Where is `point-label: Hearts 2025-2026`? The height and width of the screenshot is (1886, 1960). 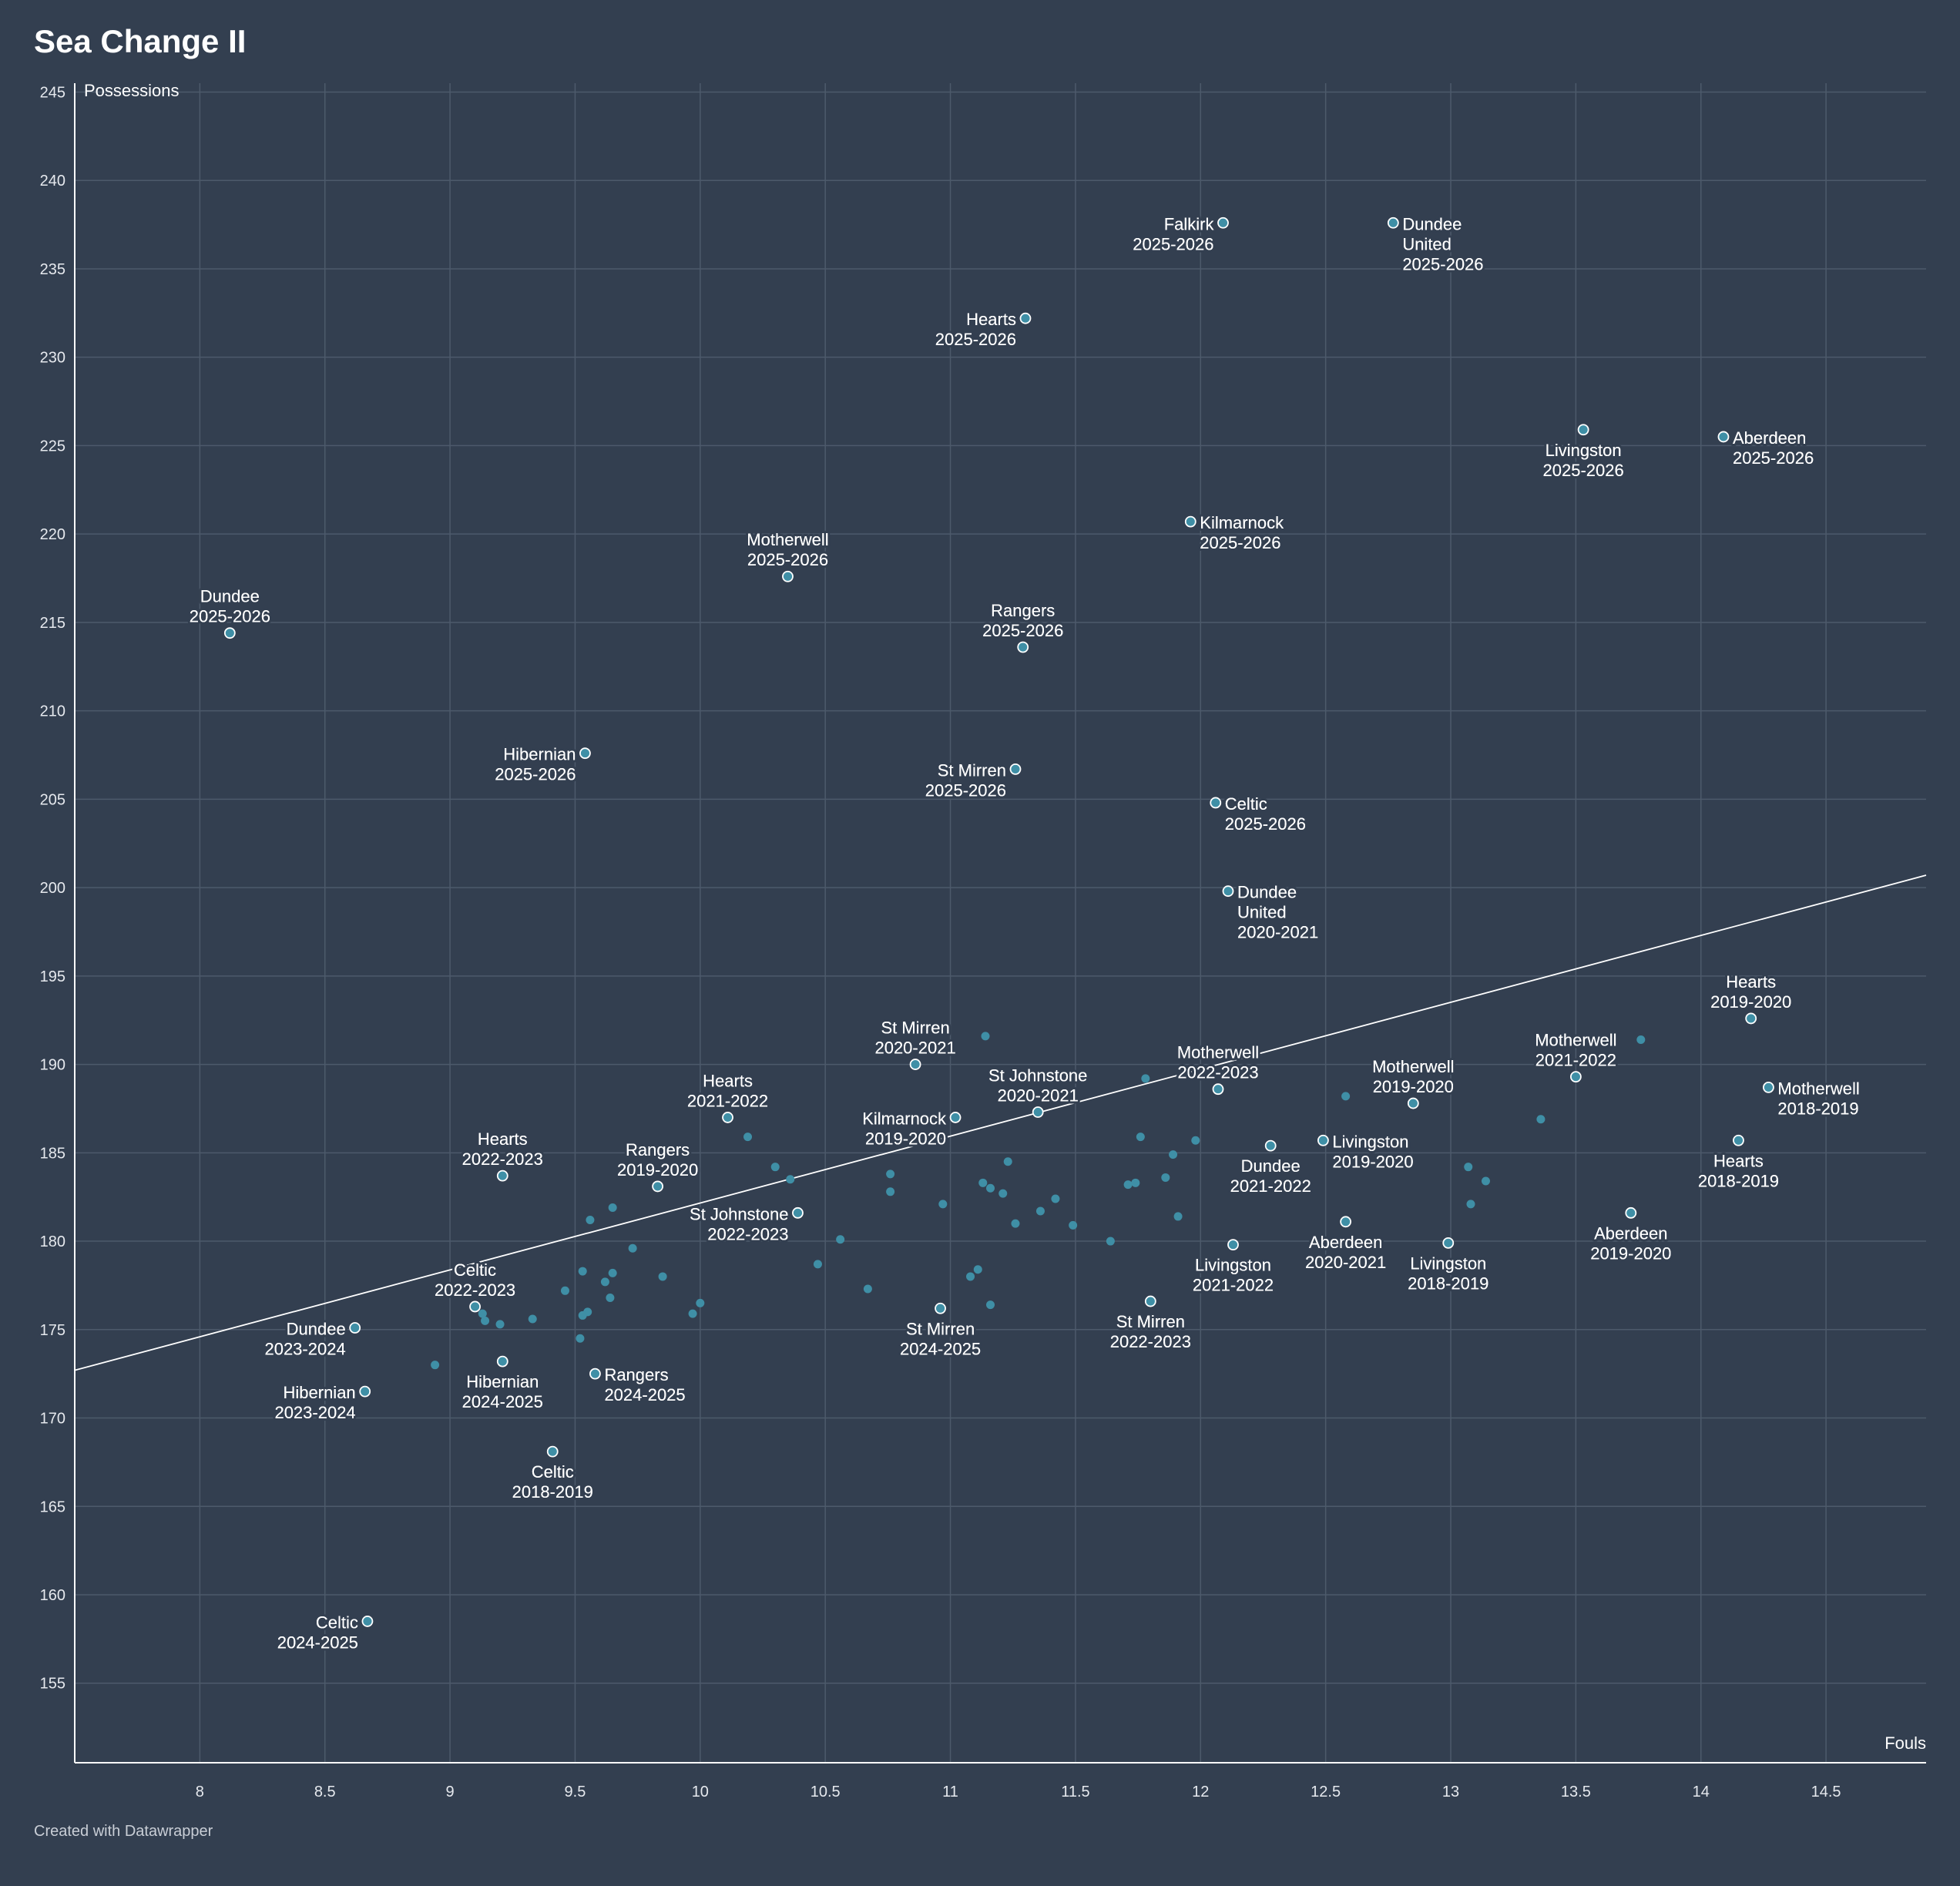 point-label: Hearts 2025-2026 is located at coordinates (976, 330).